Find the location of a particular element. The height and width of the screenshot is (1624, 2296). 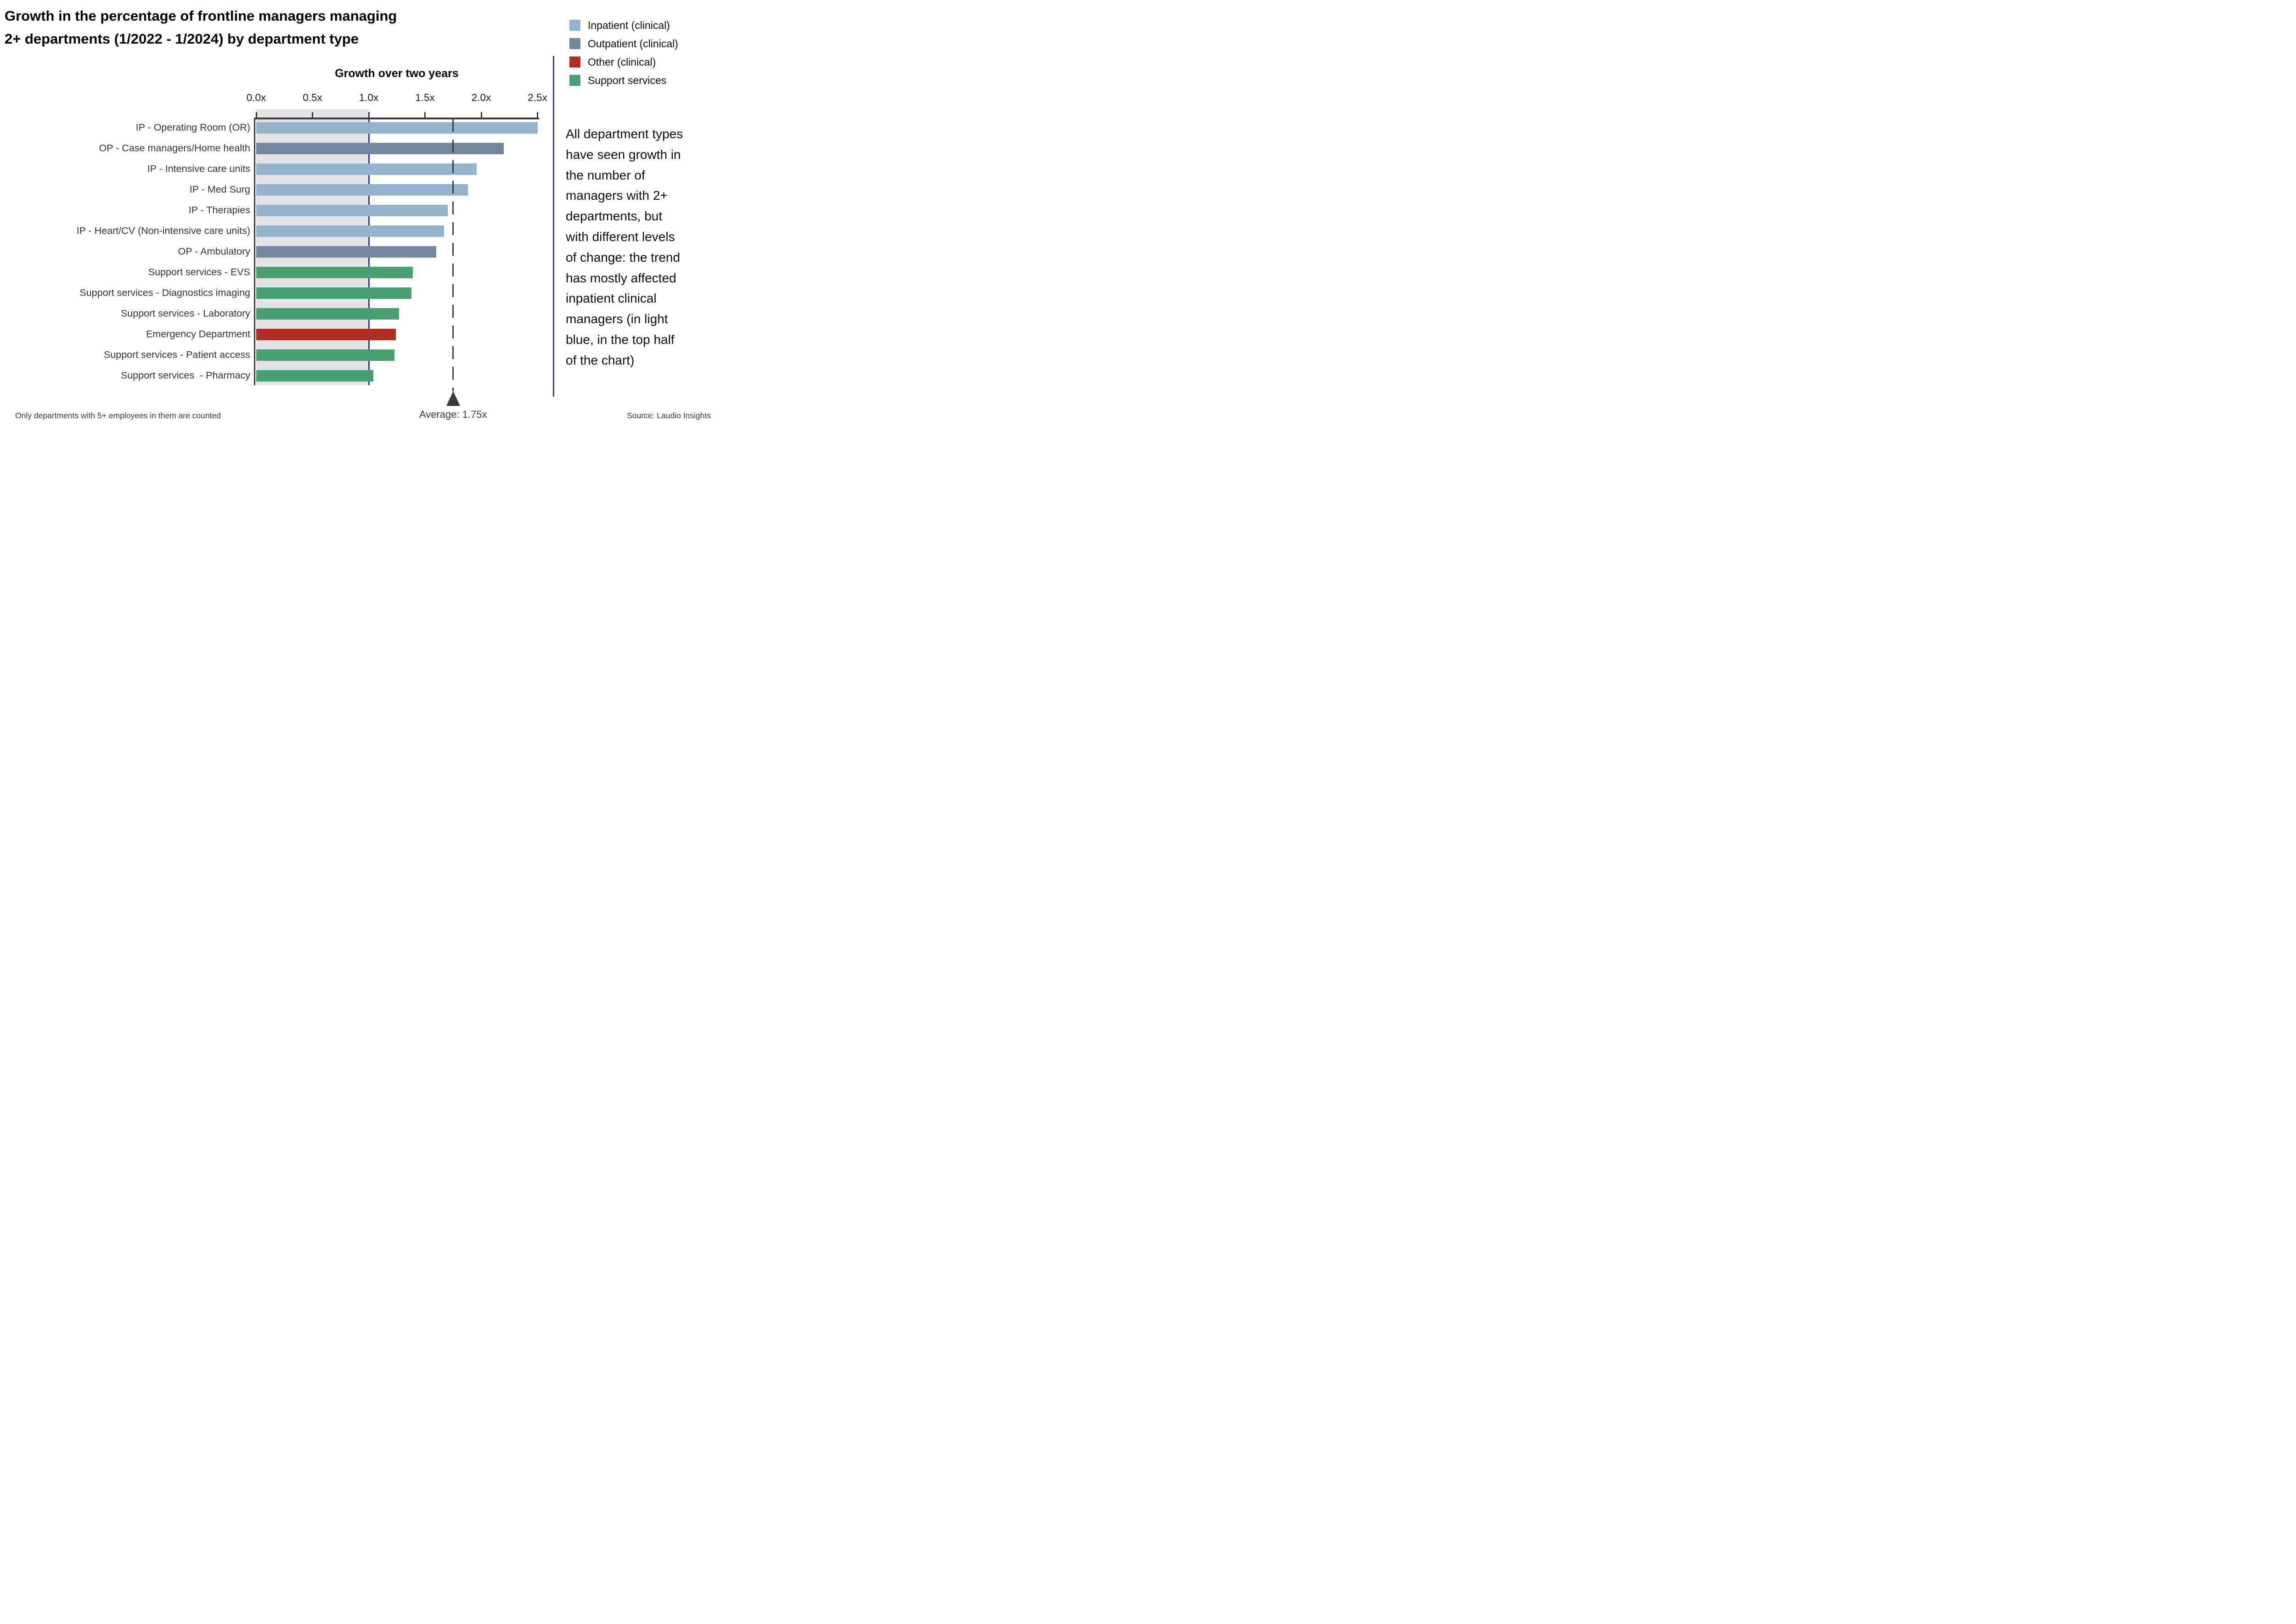

divider-line is located at coordinates (553, 226).